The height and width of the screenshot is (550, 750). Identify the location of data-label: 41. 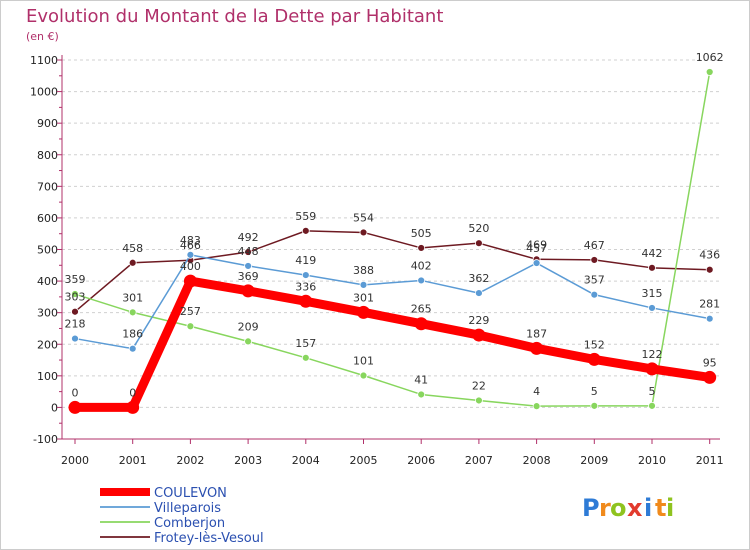
(421, 379).